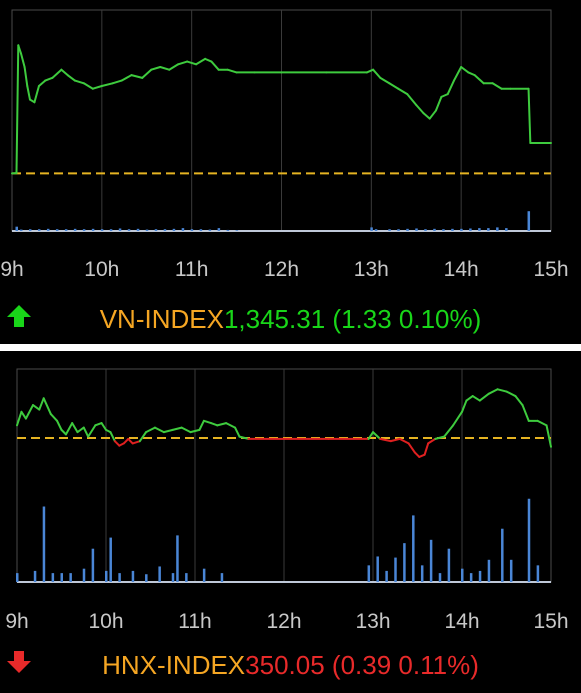 This screenshot has width=581, height=693. Describe the element at coordinates (19, 316) in the screenshot. I see `arrow-up-icon` at that location.